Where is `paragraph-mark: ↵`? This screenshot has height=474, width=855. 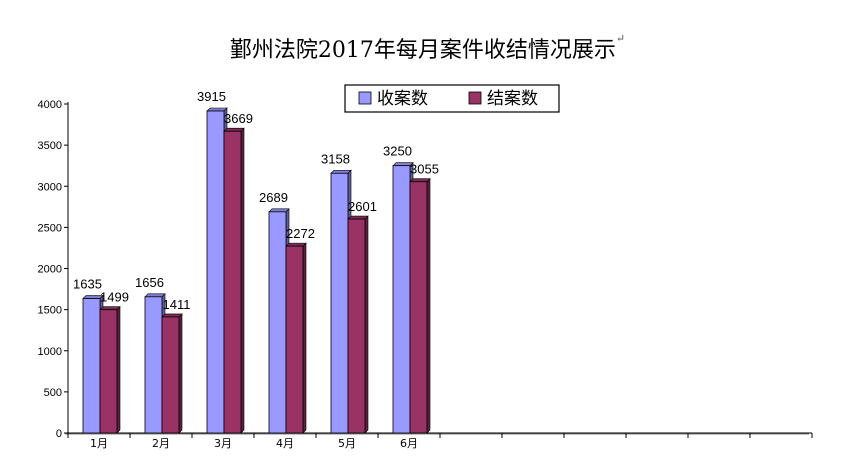 paragraph-mark: ↵ is located at coordinates (620, 38).